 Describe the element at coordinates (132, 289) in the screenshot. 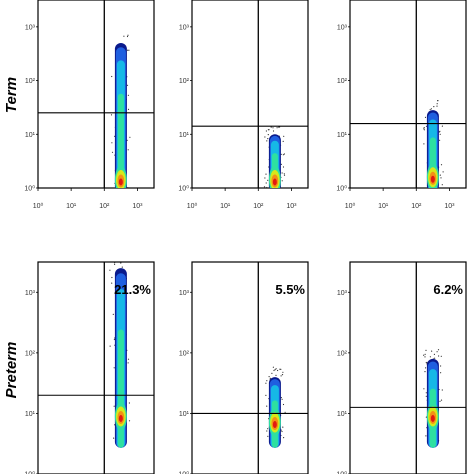

I see `gate-percent-label: 21.3%` at that location.